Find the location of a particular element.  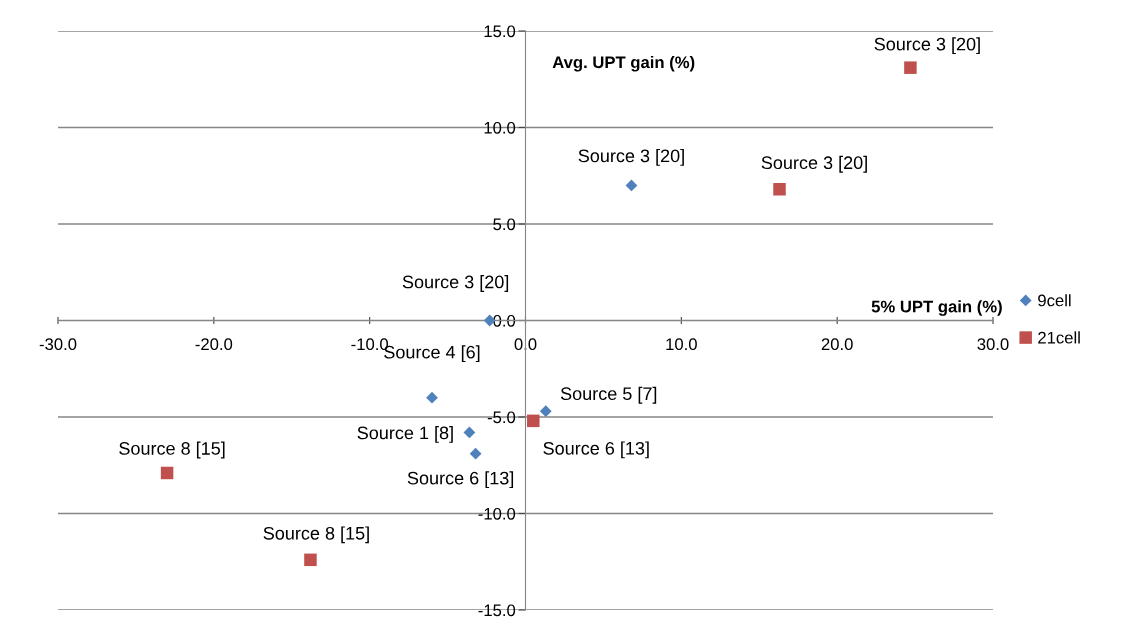

x-tick-label: -30.0 is located at coordinates (58, 344).